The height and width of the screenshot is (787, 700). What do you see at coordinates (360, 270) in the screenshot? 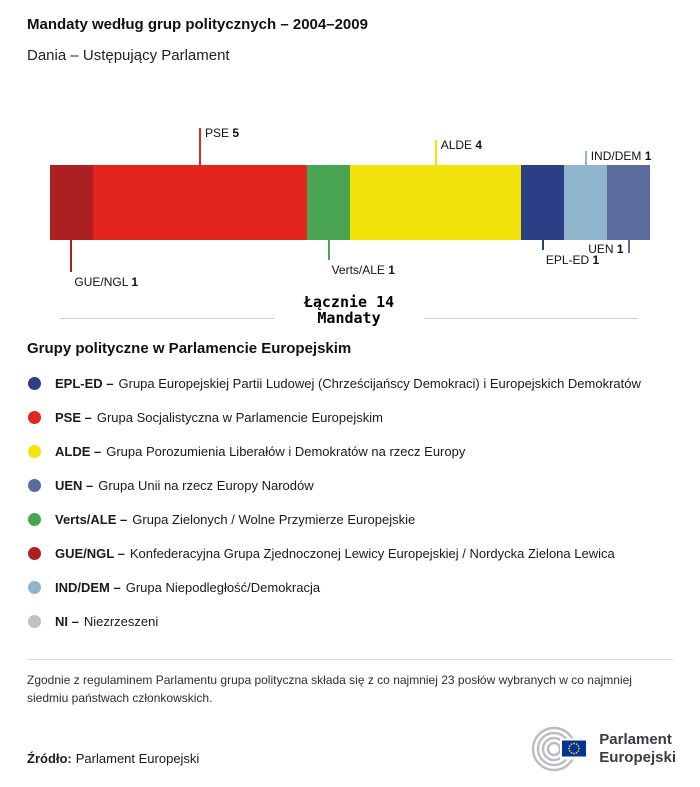
I see `callout-group: Verts/ALE` at bounding box center [360, 270].